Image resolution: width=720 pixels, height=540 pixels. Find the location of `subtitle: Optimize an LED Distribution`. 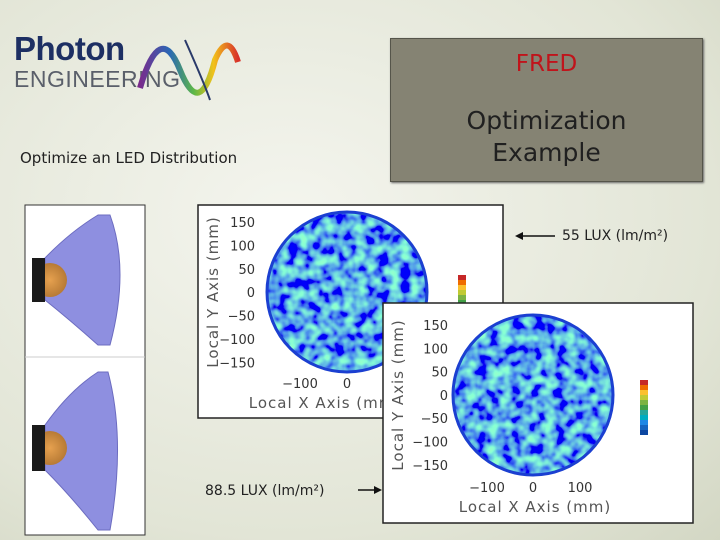

subtitle: Optimize an LED Distribution is located at coordinates (129, 158).